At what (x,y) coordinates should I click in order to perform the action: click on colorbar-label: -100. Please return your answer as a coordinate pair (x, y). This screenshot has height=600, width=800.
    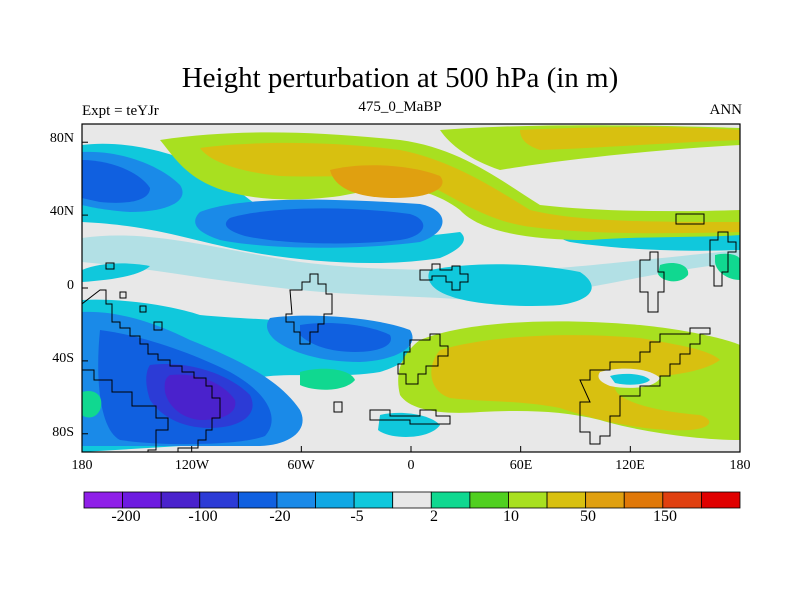
    Looking at the image, I should click on (203, 516).